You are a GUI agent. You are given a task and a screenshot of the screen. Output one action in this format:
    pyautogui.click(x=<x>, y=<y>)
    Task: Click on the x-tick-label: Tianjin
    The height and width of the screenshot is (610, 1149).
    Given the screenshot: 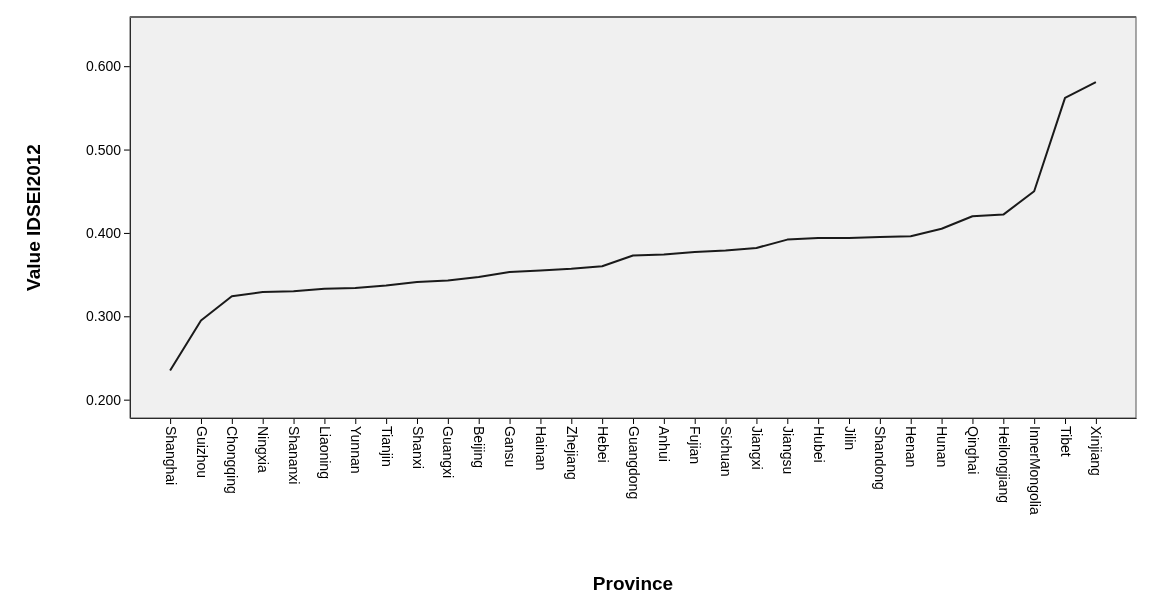 What is the action you would take?
    pyautogui.click(x=386, y=446)
    